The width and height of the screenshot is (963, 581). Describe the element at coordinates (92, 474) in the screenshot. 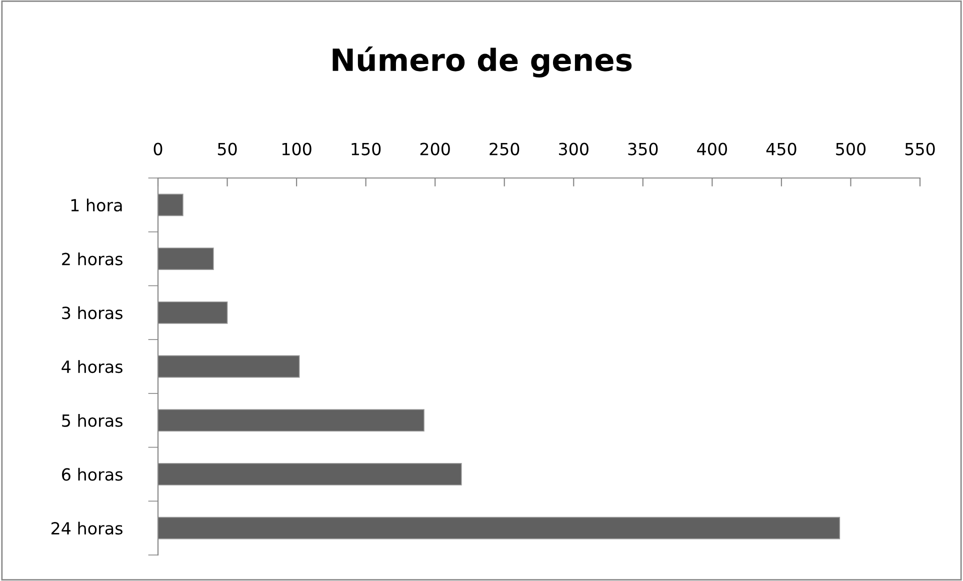

I see `y-tick-label: 6 horas` at that location.